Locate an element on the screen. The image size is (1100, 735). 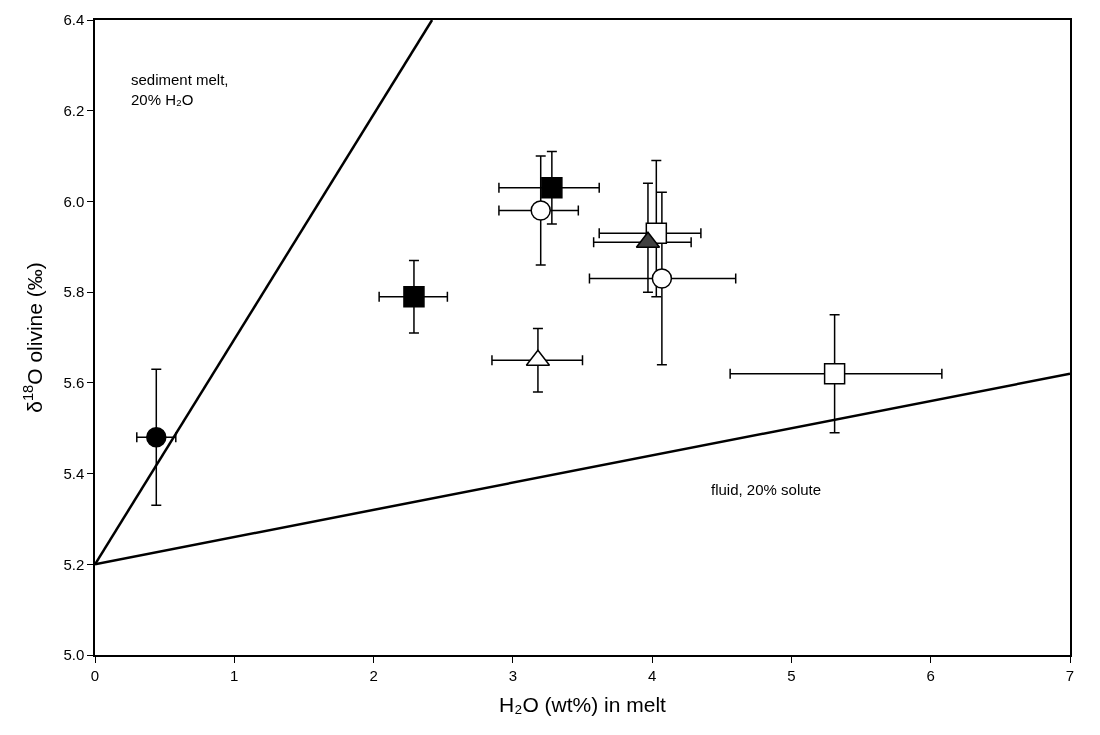
x-tick-label: 0 is located at coordinates (95, 675).